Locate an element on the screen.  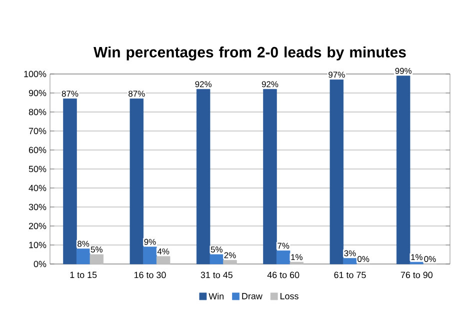
x-tick-label: 16 to 30 is located at coordinates (150, 275).